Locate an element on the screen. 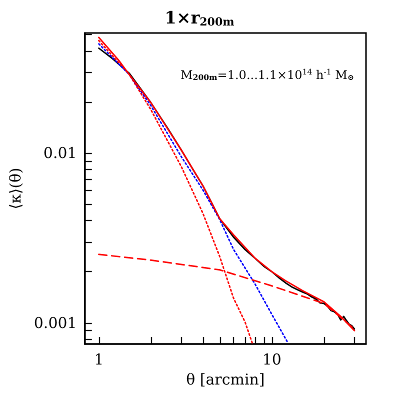  y-tick-label: 0.01 is located at coordinates (60, 153).